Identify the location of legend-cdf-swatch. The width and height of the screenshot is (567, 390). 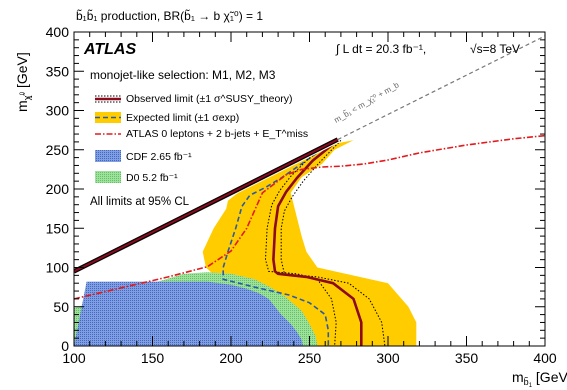
(108, 156).